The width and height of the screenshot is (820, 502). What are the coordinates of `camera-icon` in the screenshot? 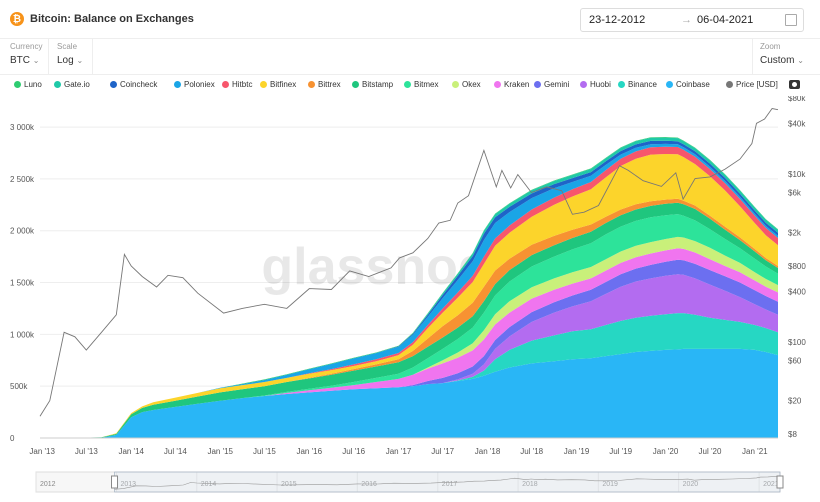 It's located at (794, 84).